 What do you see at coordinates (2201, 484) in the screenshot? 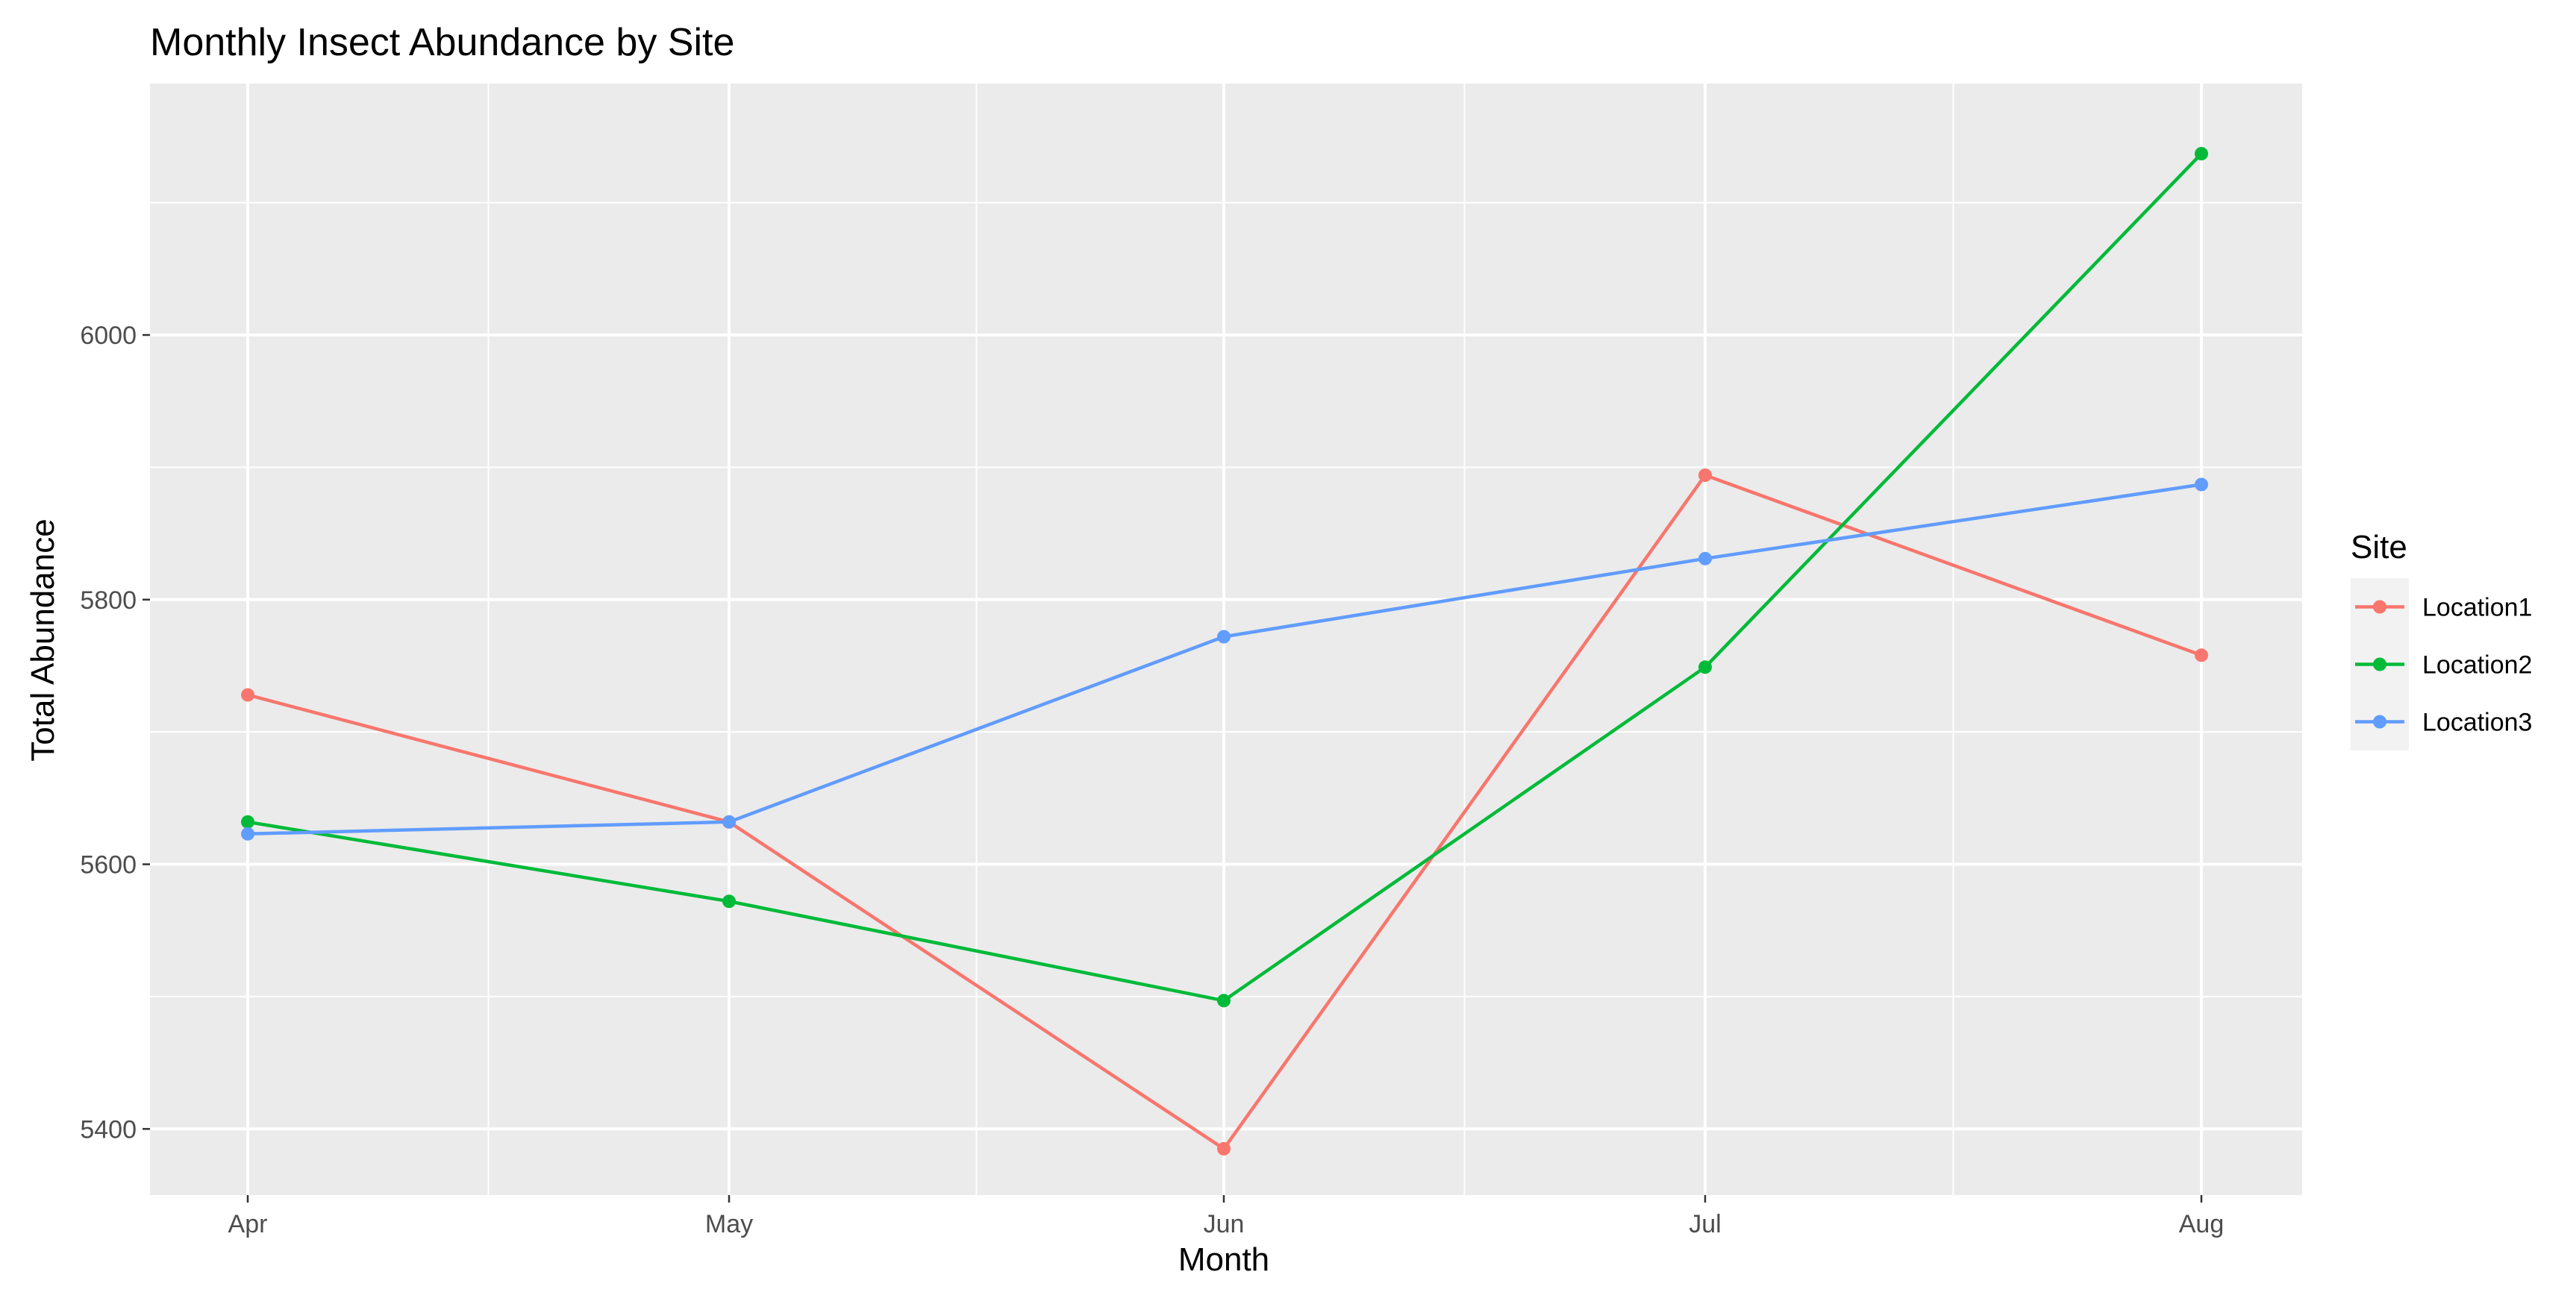
I see `data-point-Location3-Aug` at bounding box center [2201, 484].